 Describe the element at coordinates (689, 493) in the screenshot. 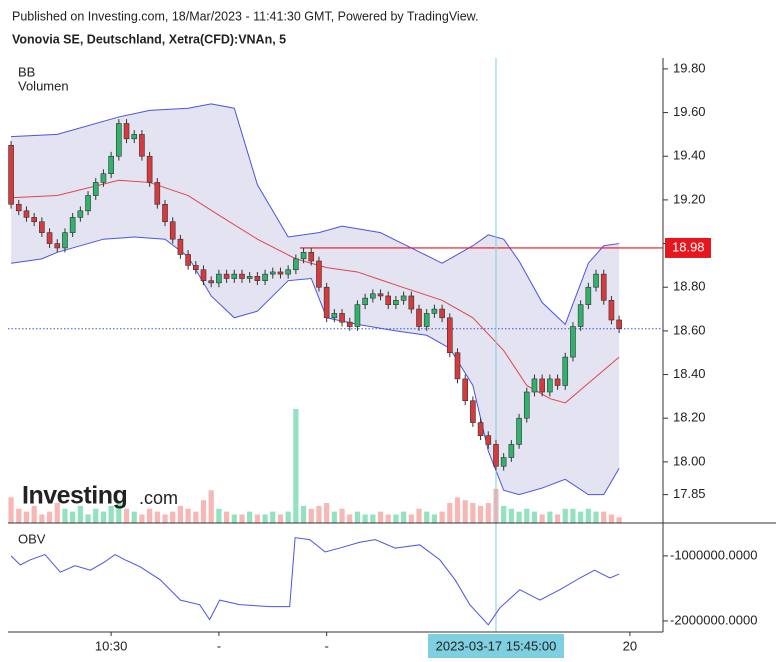

I see `y-tick-label: 17.85` at that location.